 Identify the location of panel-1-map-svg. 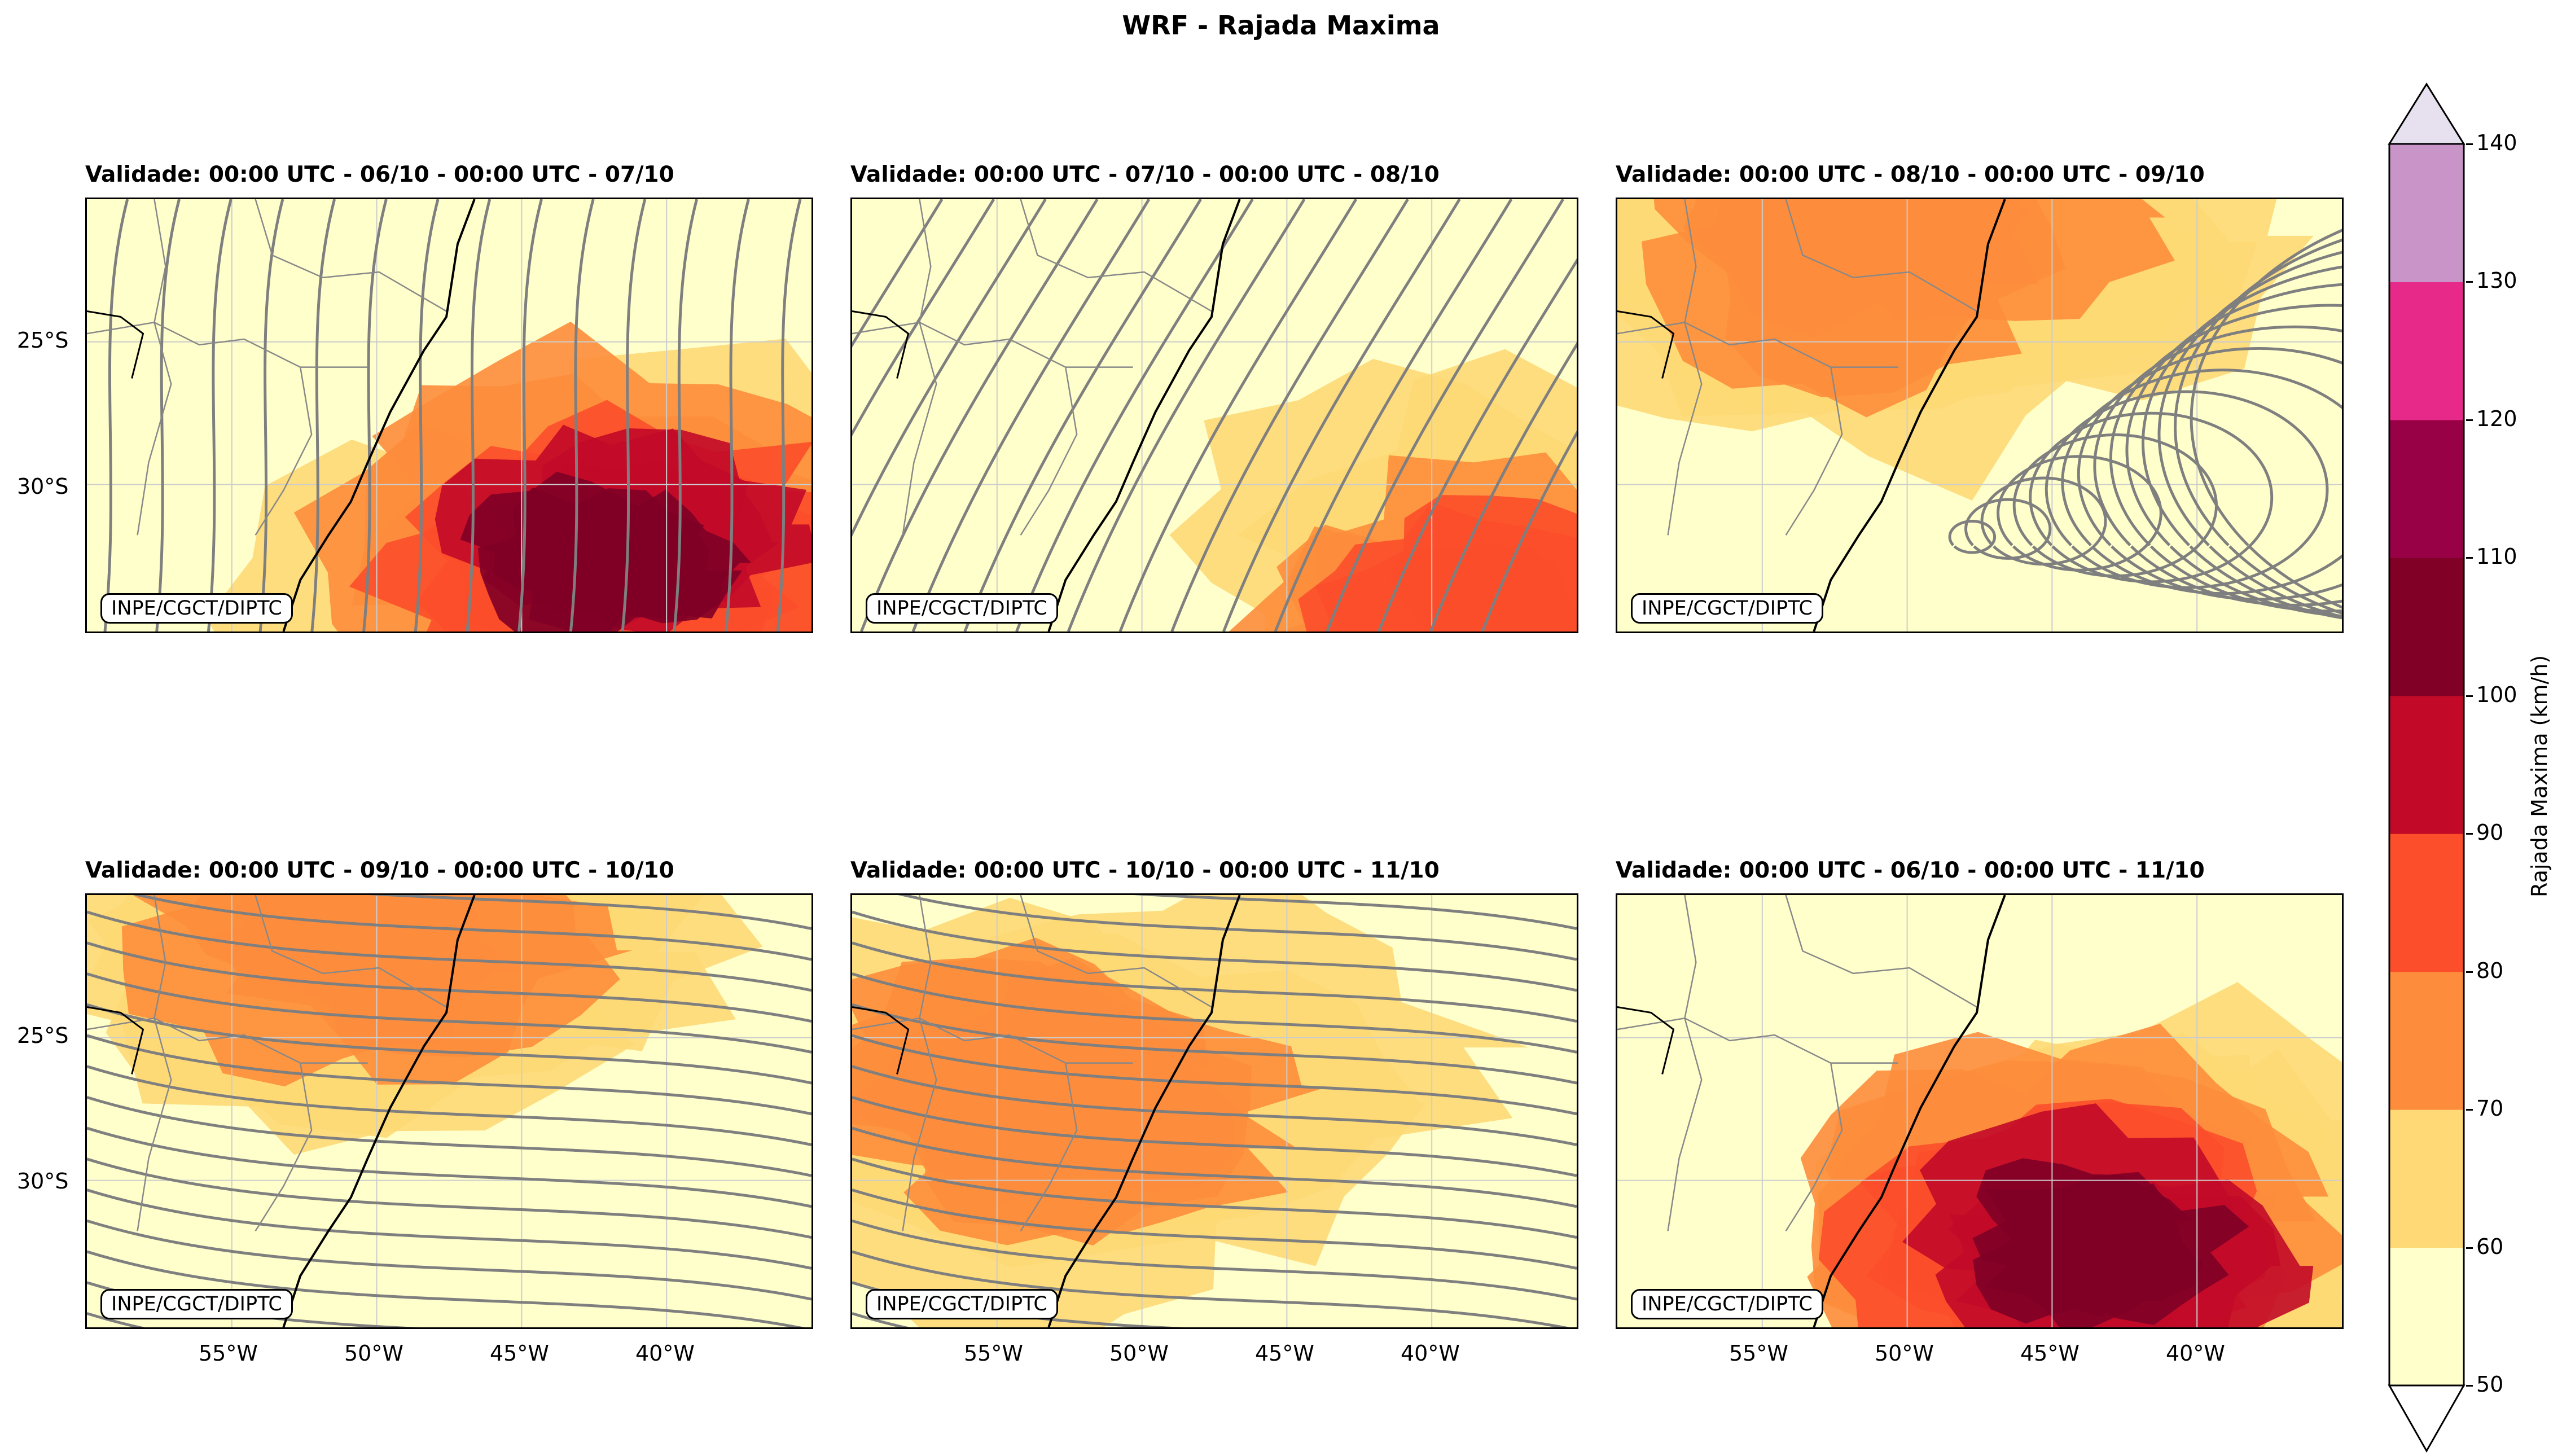
(449, 415).